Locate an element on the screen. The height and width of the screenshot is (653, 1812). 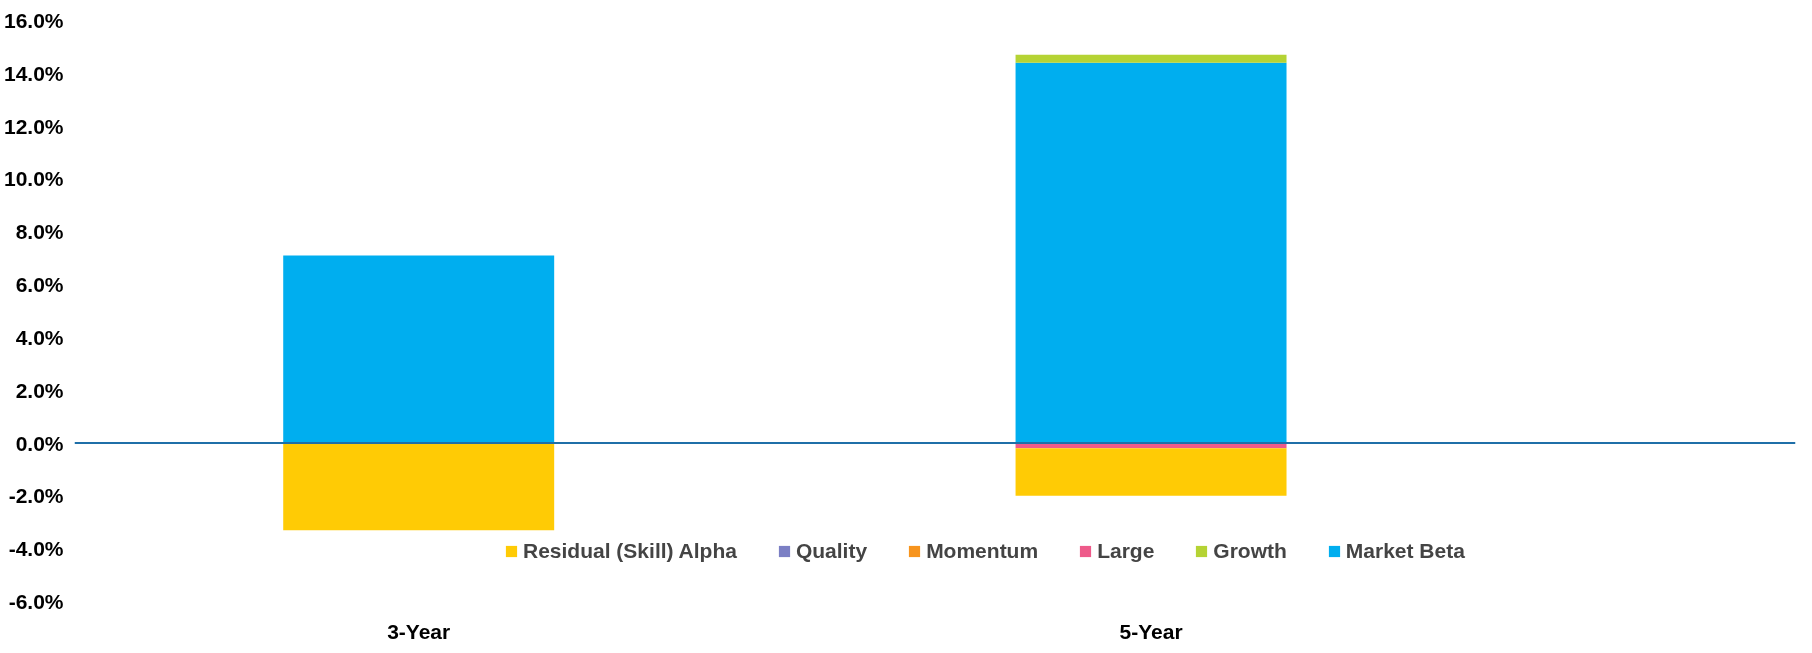
legend-label: Growth is located at coordinates (1250, 551).